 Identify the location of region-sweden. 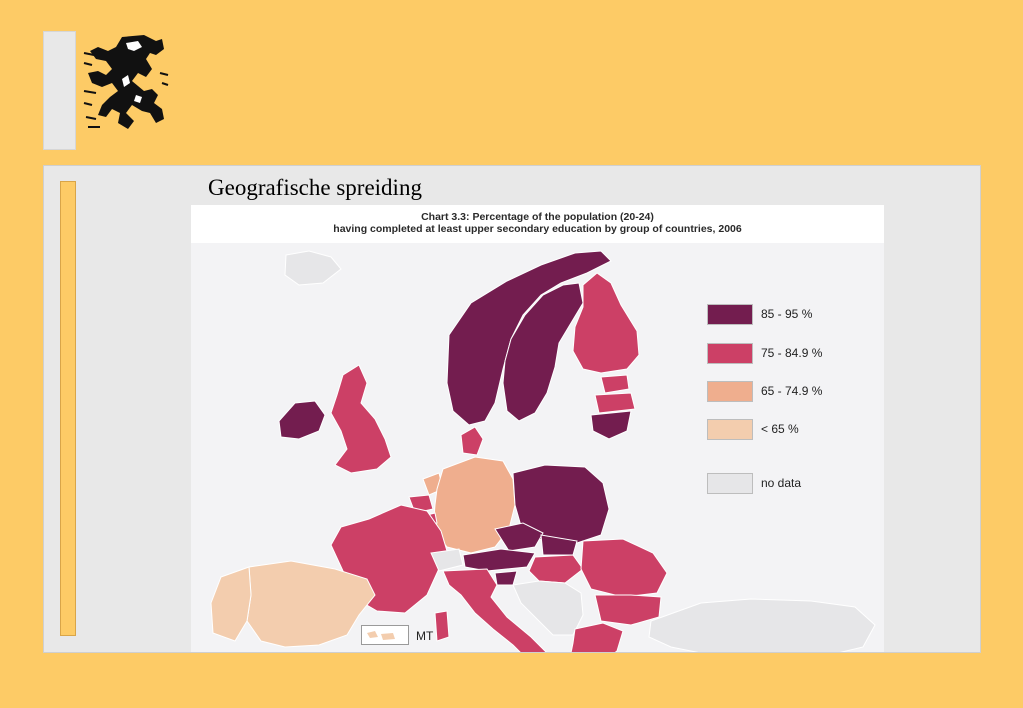
(543, 352).